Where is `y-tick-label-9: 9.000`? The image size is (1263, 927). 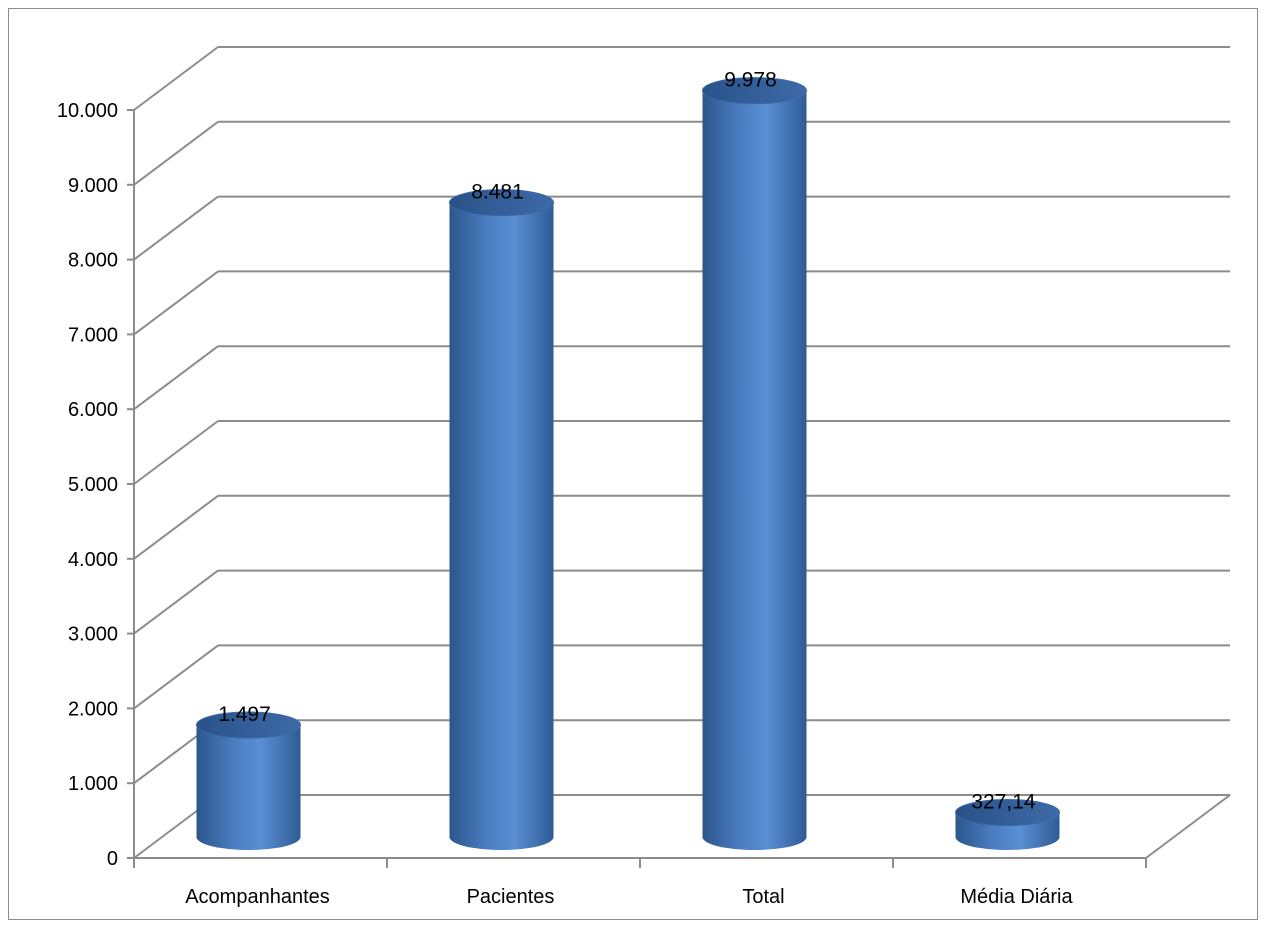
y-tick-label-9: 9.000 is located at coordinates (93, 186).